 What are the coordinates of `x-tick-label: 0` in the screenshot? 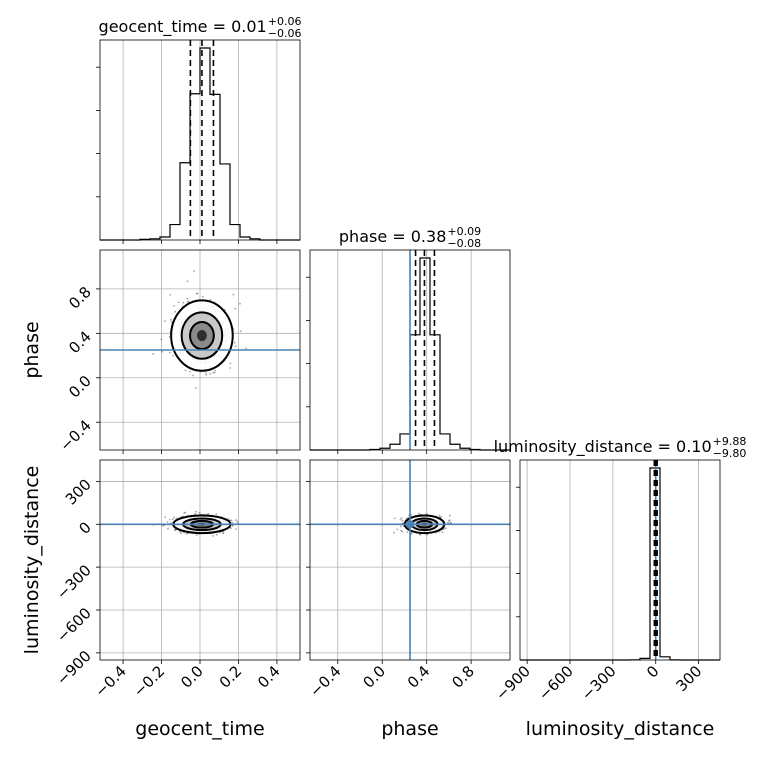 It's located at (652, 671).